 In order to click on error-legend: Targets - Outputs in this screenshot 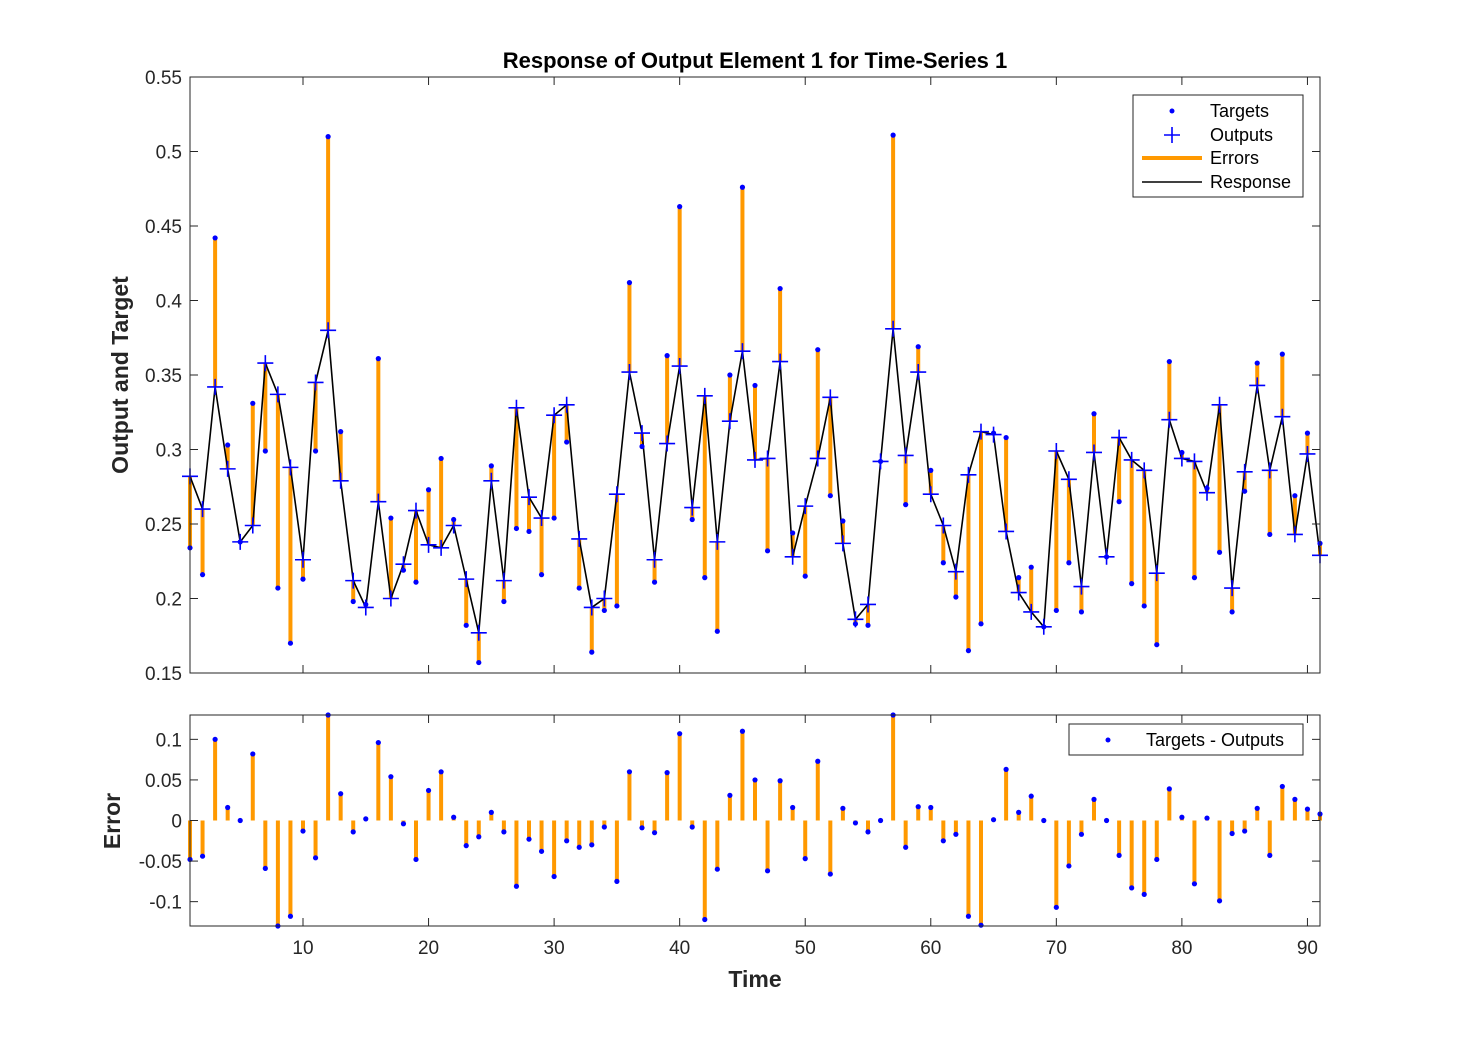, I will do `click(1186, 739)`.